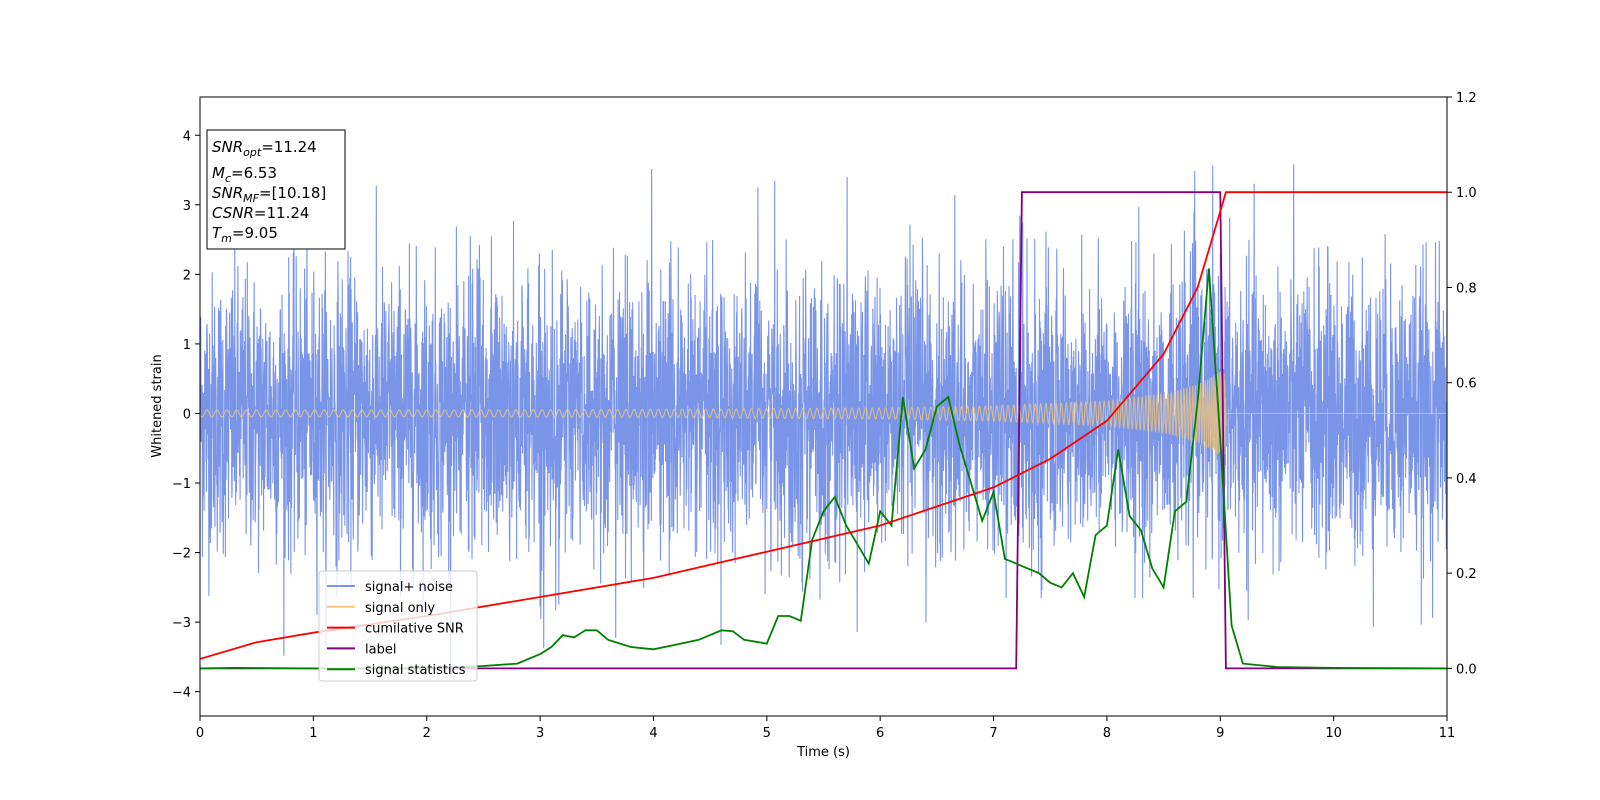 This screenshot has height=800, width=1600. Describe the element at coordinates (1447, 733) in the screenshot. I see `x-tick-label: 11` at that location.